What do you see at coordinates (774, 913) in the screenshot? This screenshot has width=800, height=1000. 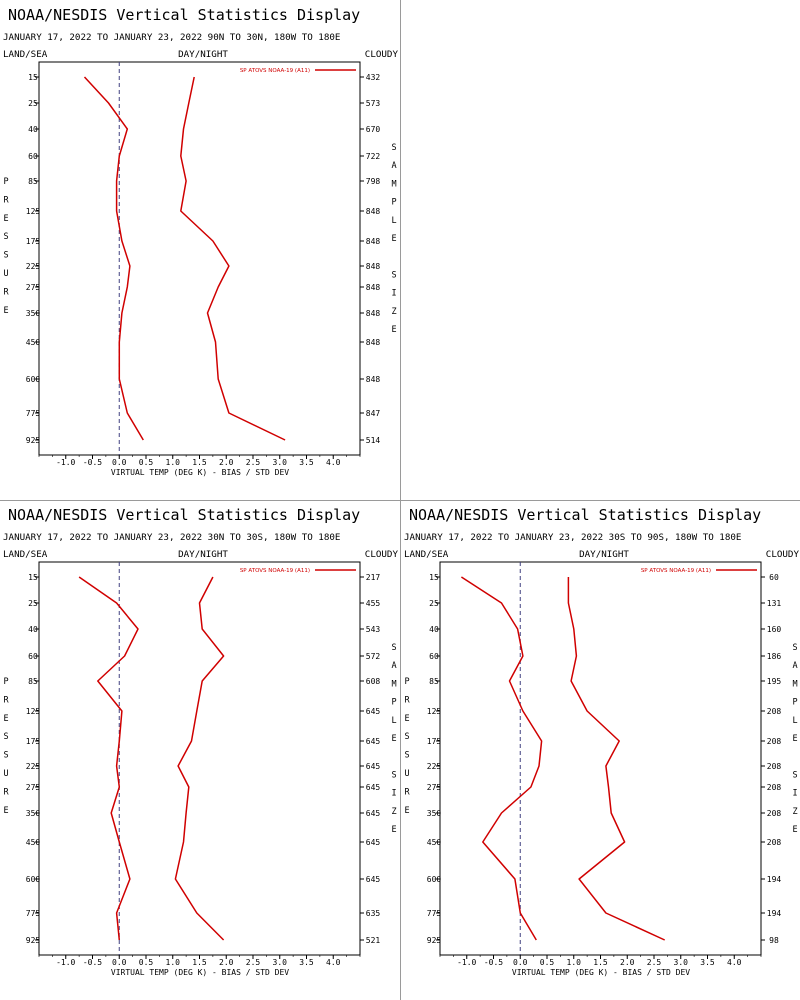 I see `sample-size-label: 194` at bounding box center [774, 913].